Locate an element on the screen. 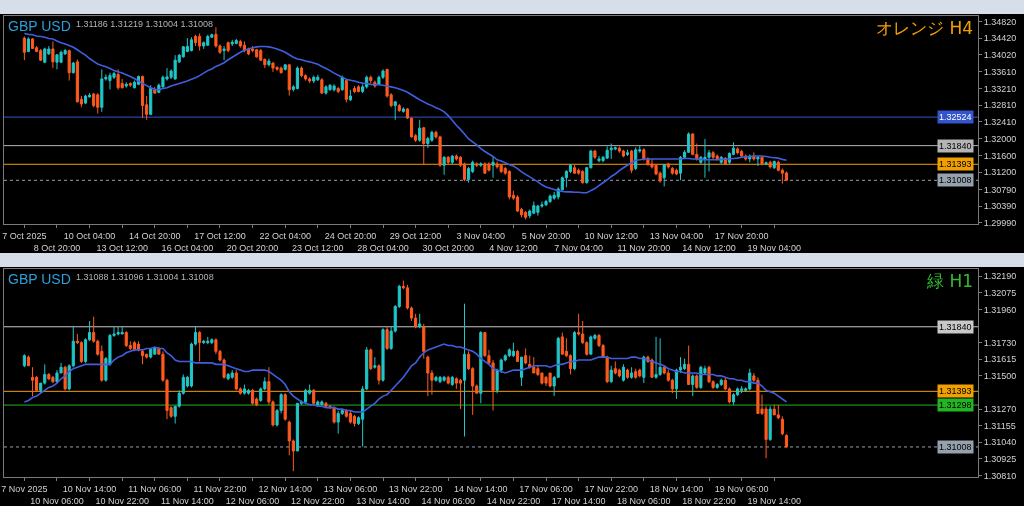 The width and height of the screenshot is (1024, 506). y-tick-label: 1.32000 is located at coordinates (1000, 139).